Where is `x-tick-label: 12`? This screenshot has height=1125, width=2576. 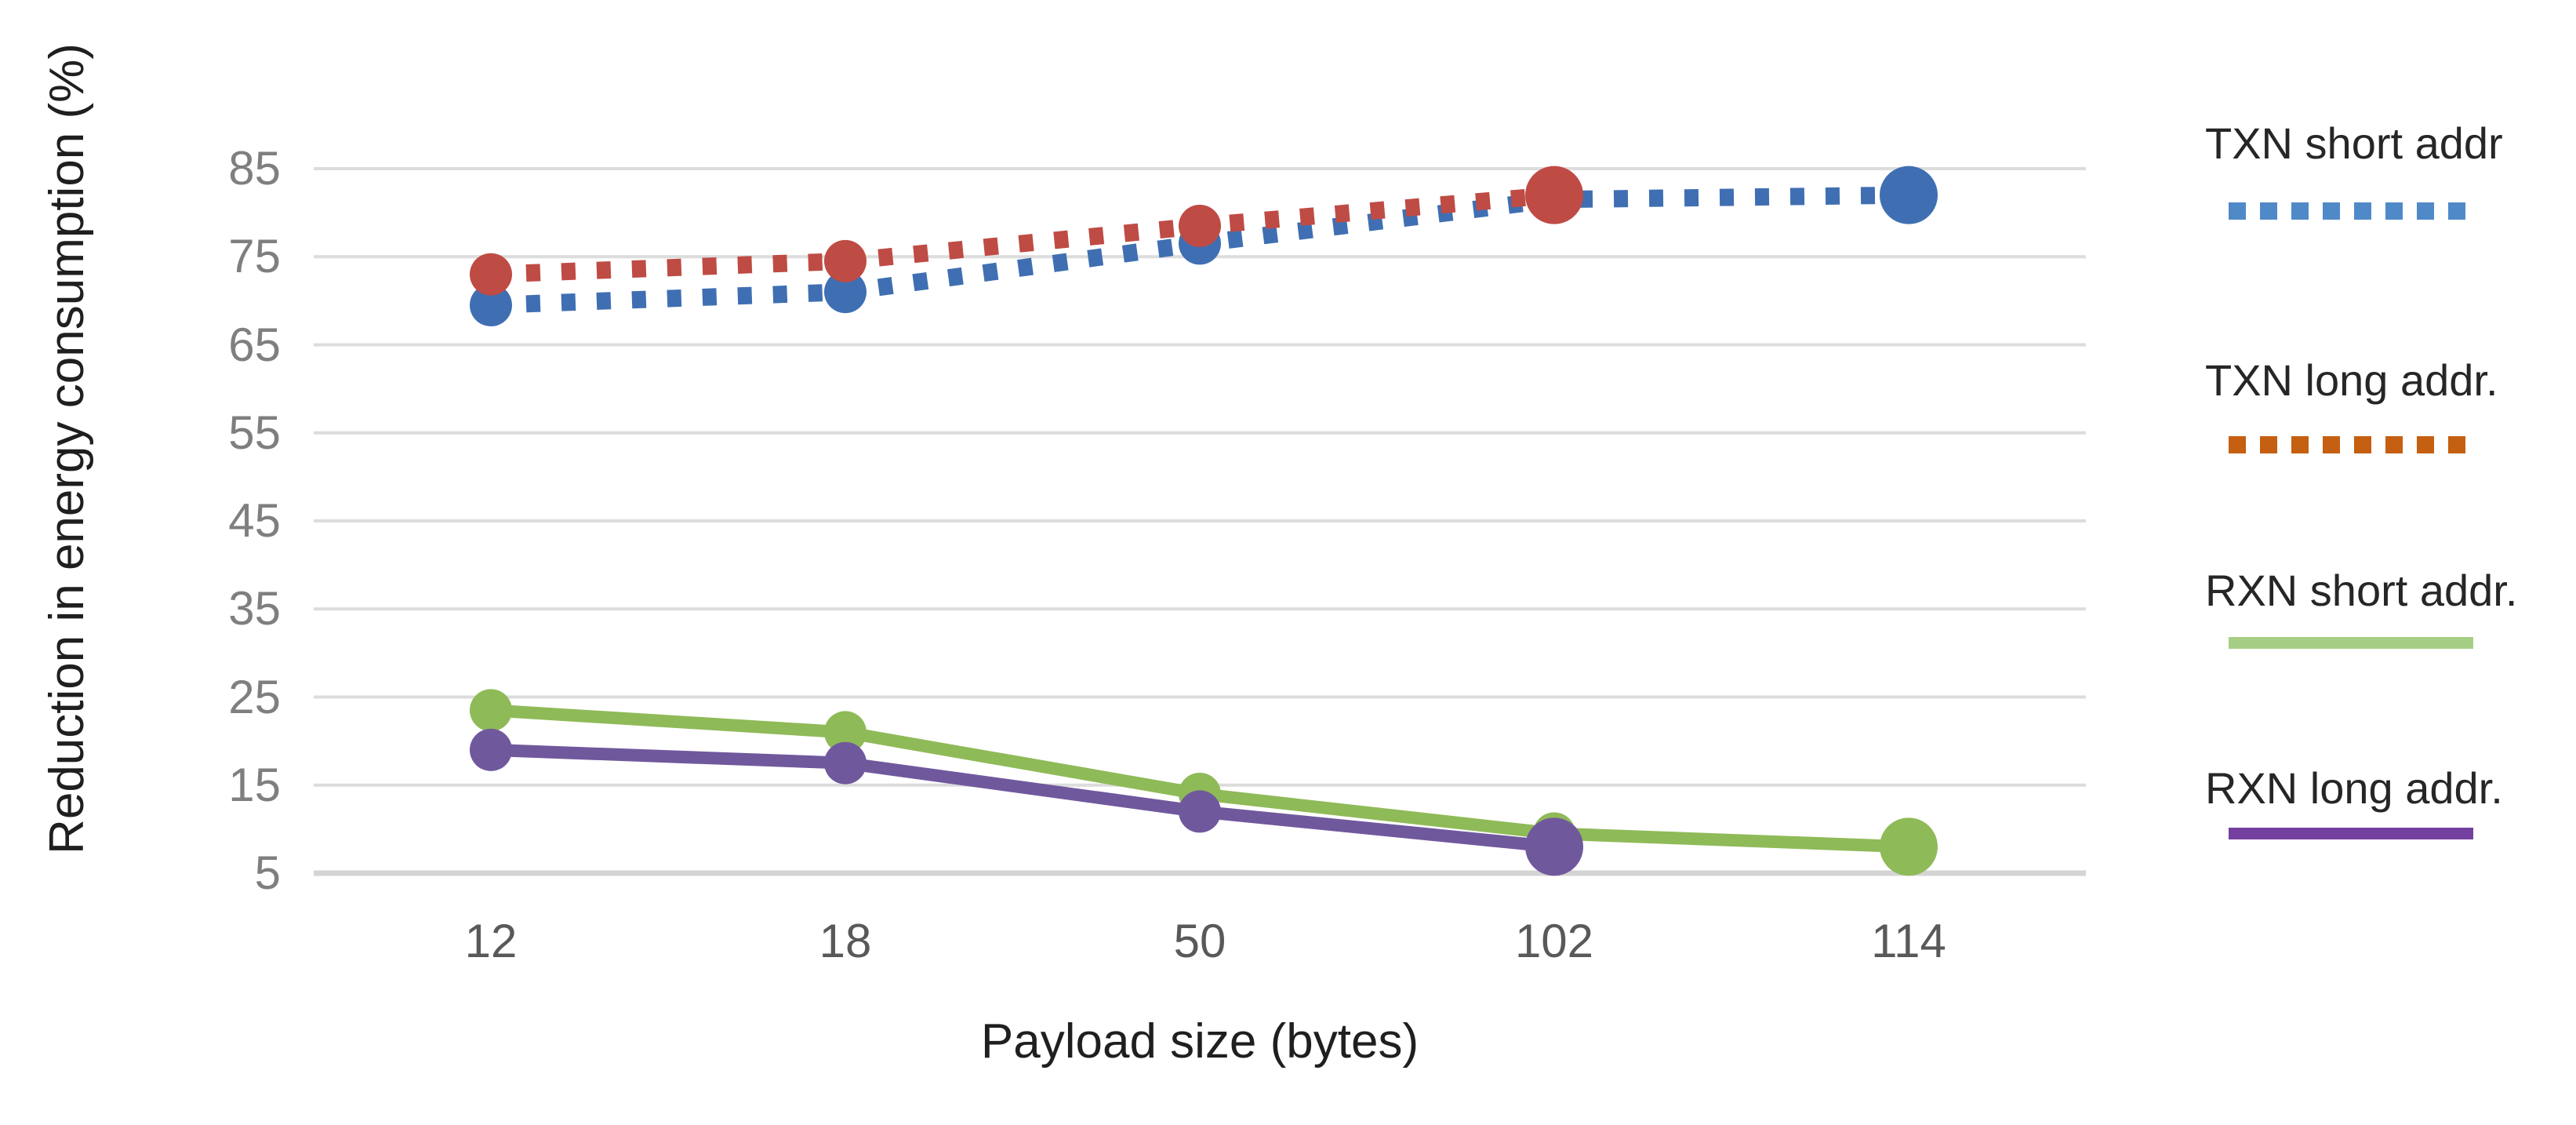 x-tick-label: 12 is located at coordinates (491, 941).